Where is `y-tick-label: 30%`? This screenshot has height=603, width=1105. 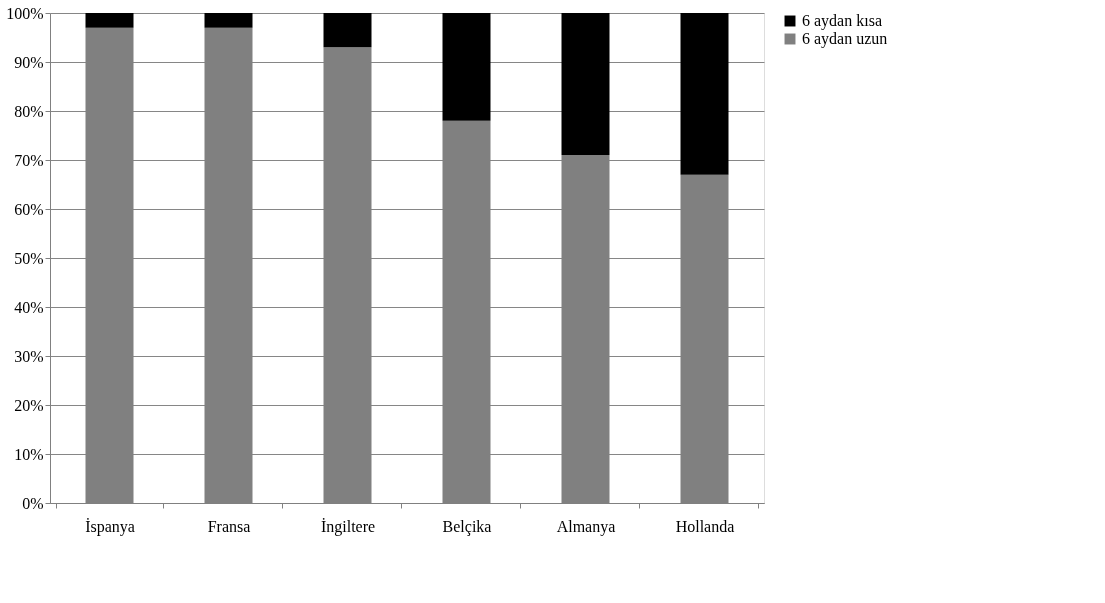 y-tick-label: 30% is located at coordinates (29, 356).